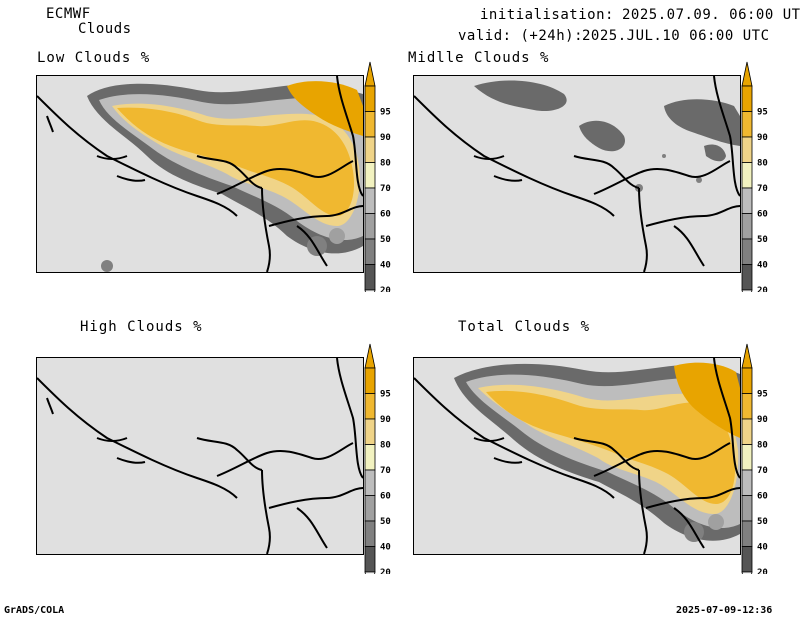 Image resolution: width=800 pixels, height=618 pixels. I want to click on panel-title-low: Low Clouds %, so click(94, 58).